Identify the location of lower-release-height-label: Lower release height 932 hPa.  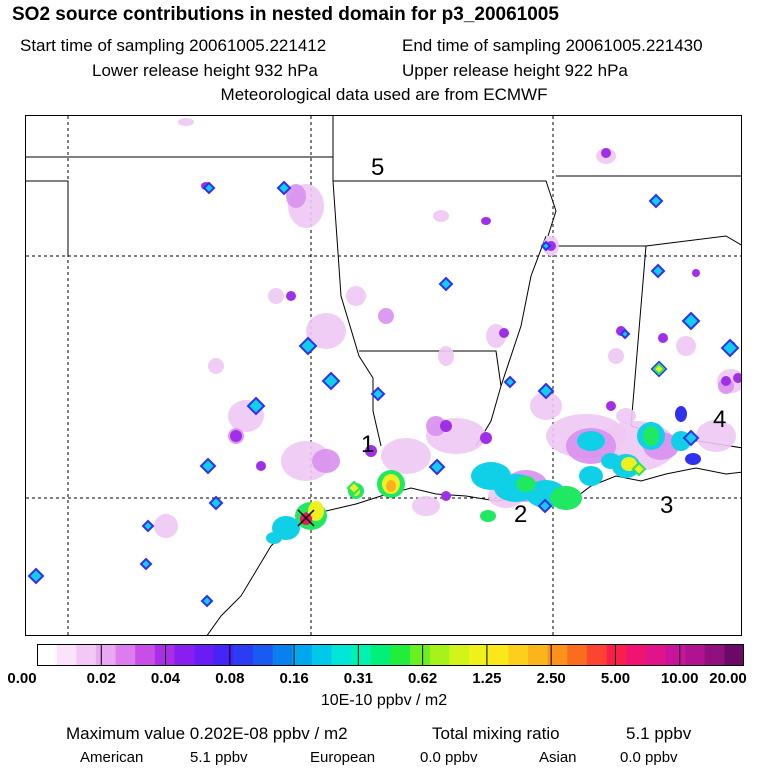
(205, 70).